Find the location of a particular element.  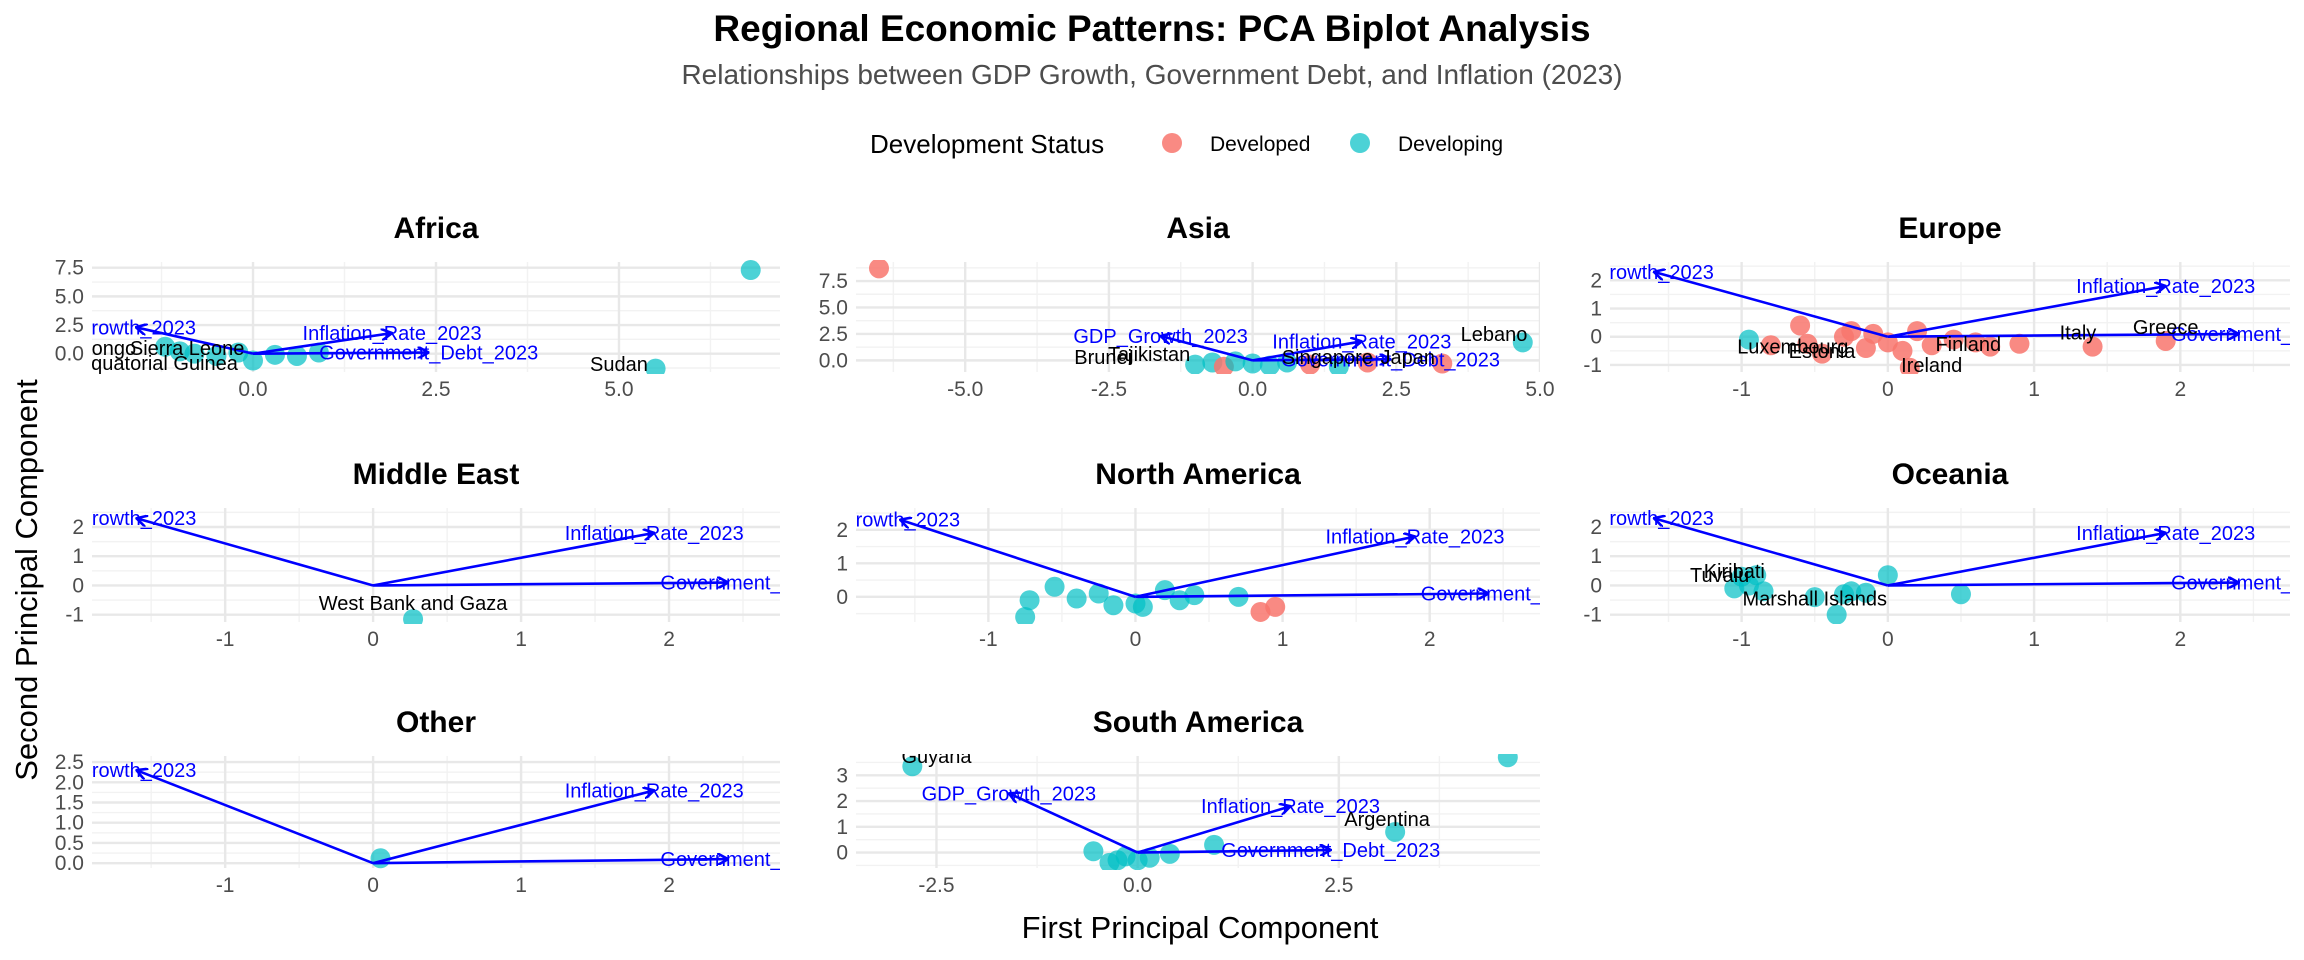

legend: Development Status Developed Developing is located at coordinates (1186, 144).